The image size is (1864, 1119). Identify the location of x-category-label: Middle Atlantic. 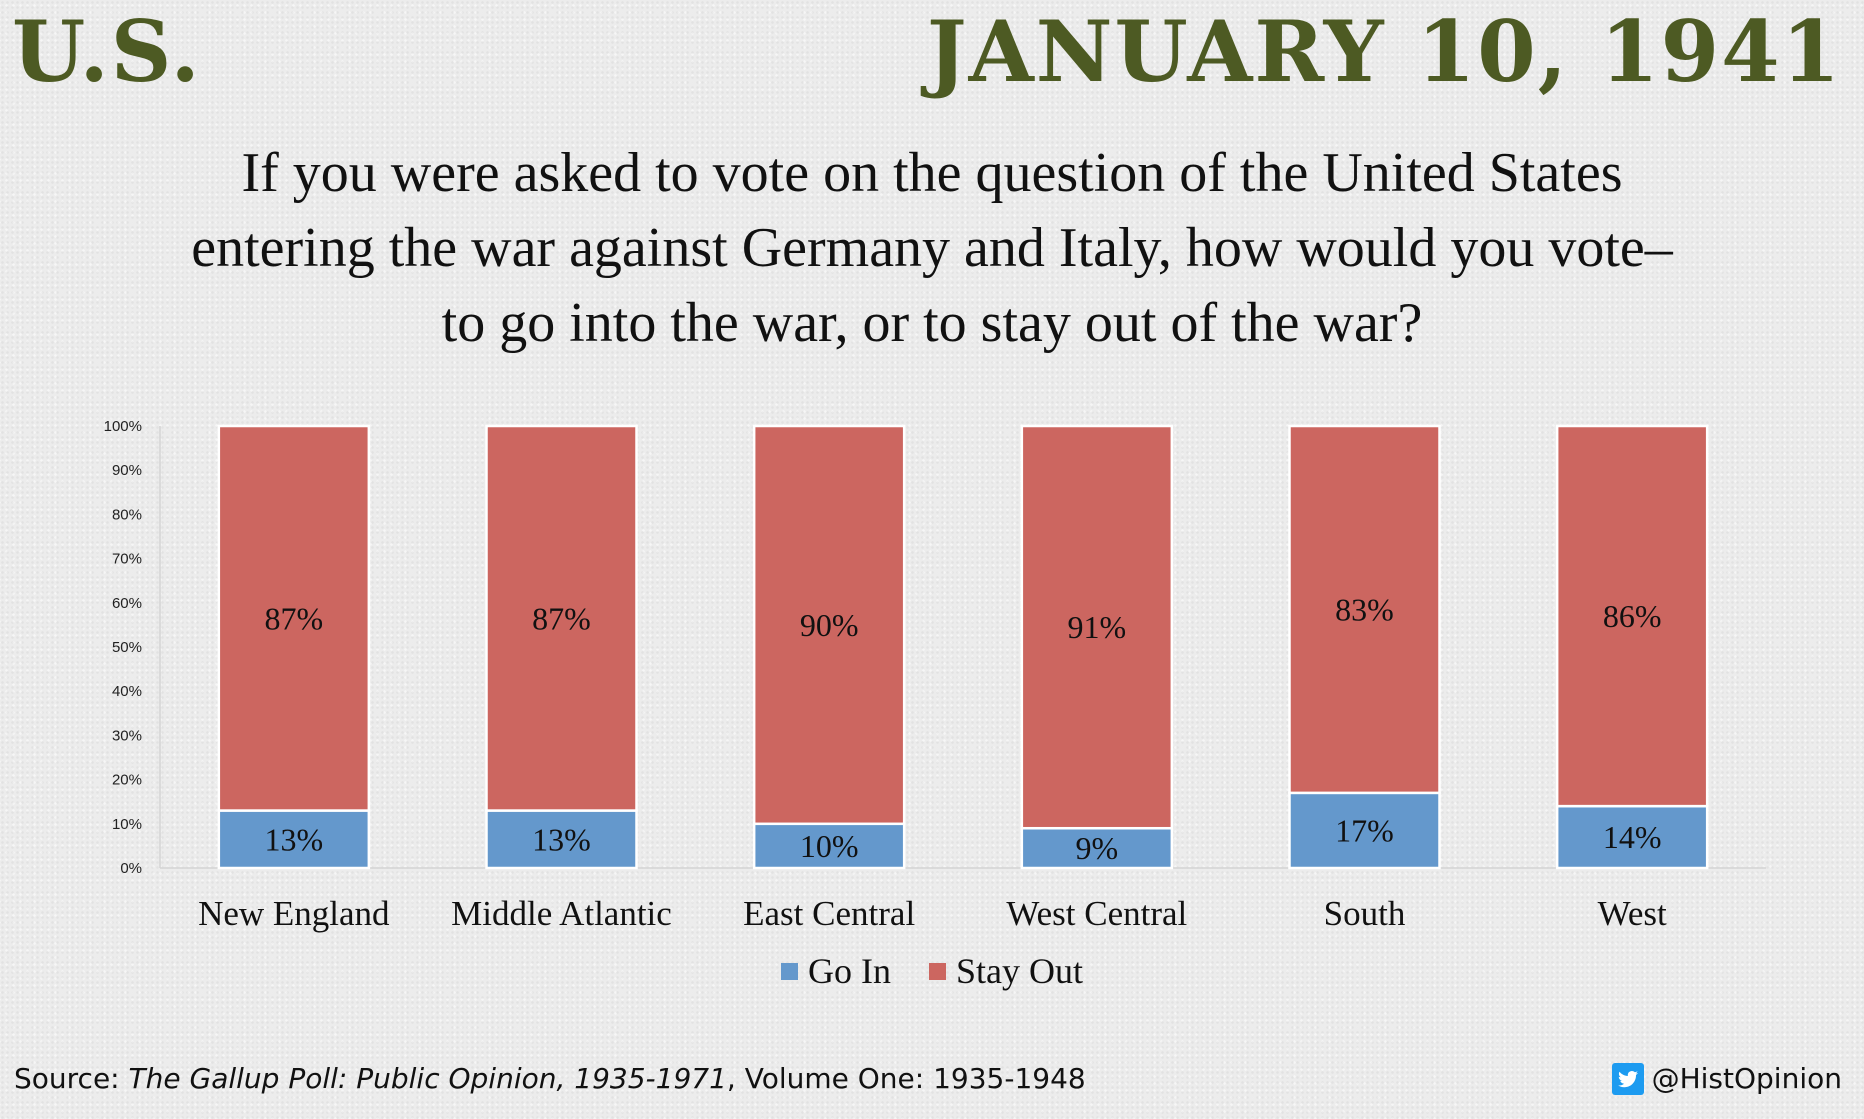
(561, 913).